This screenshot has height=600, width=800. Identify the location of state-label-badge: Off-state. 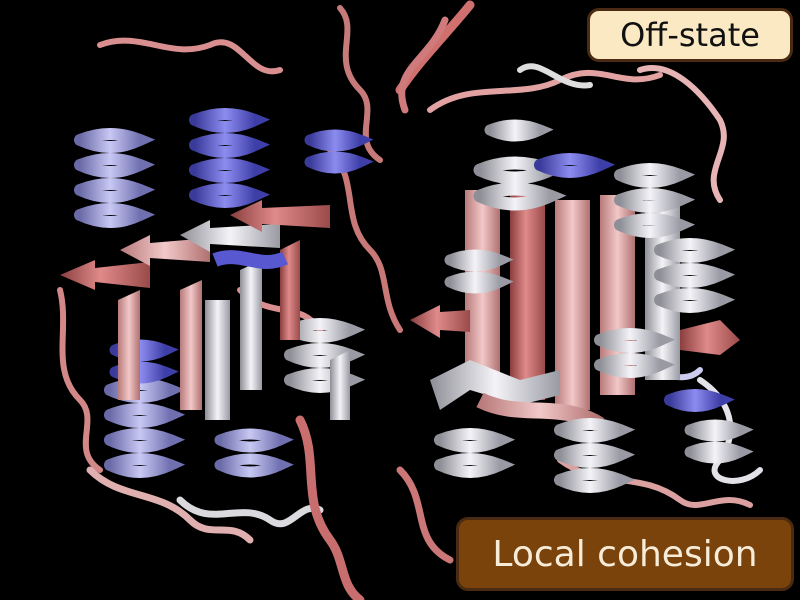
(690, 35).